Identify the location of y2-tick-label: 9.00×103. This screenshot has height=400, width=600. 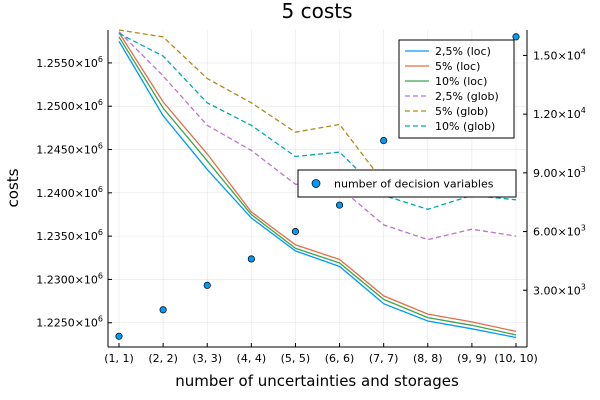
(559, 172).